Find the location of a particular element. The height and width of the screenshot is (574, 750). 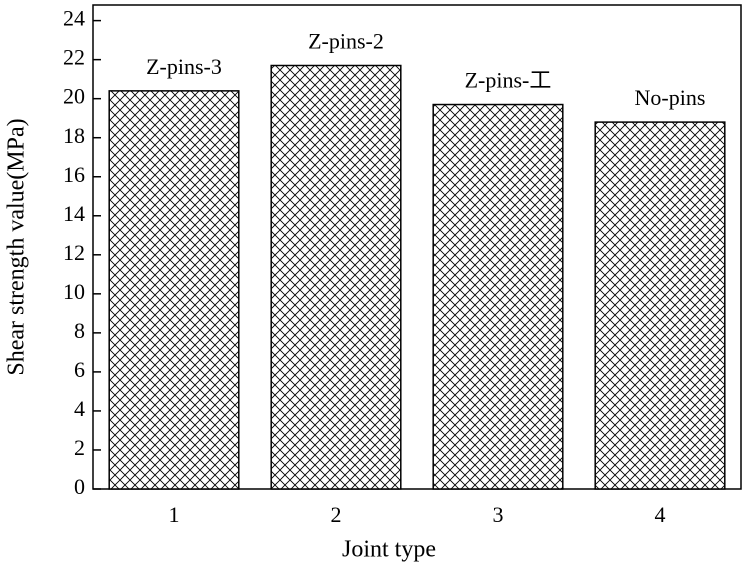

x-tick-label: 3 is located at coordinates (498, 514).